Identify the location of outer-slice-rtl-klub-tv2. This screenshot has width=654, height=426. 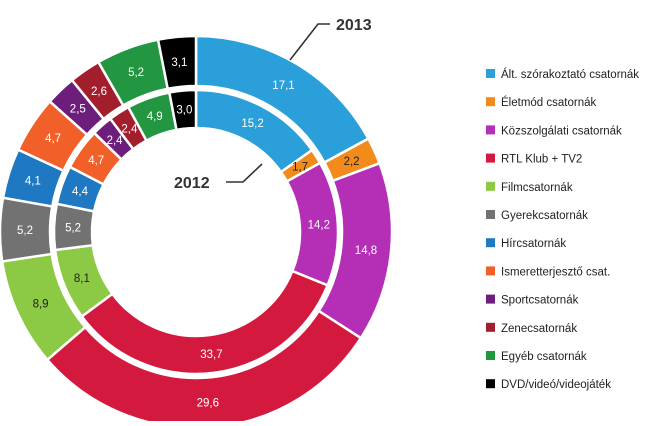
(204, 367).